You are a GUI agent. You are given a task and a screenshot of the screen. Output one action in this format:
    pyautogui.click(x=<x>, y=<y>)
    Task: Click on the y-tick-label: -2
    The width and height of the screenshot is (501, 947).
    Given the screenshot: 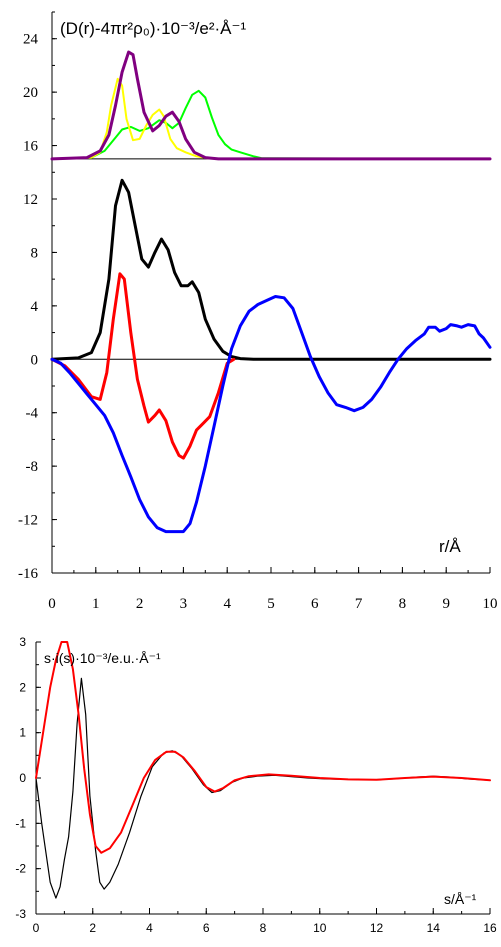 What is the action you would take?
    pyautogui.click(x=20, y=869)
    